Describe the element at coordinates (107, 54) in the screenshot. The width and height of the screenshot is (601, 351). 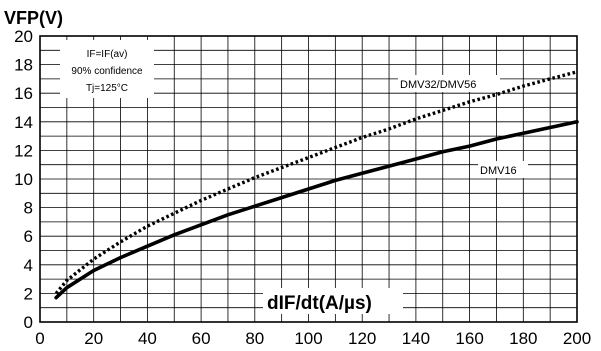
I see `condition-line-1: IF=IF(av)` at that location.